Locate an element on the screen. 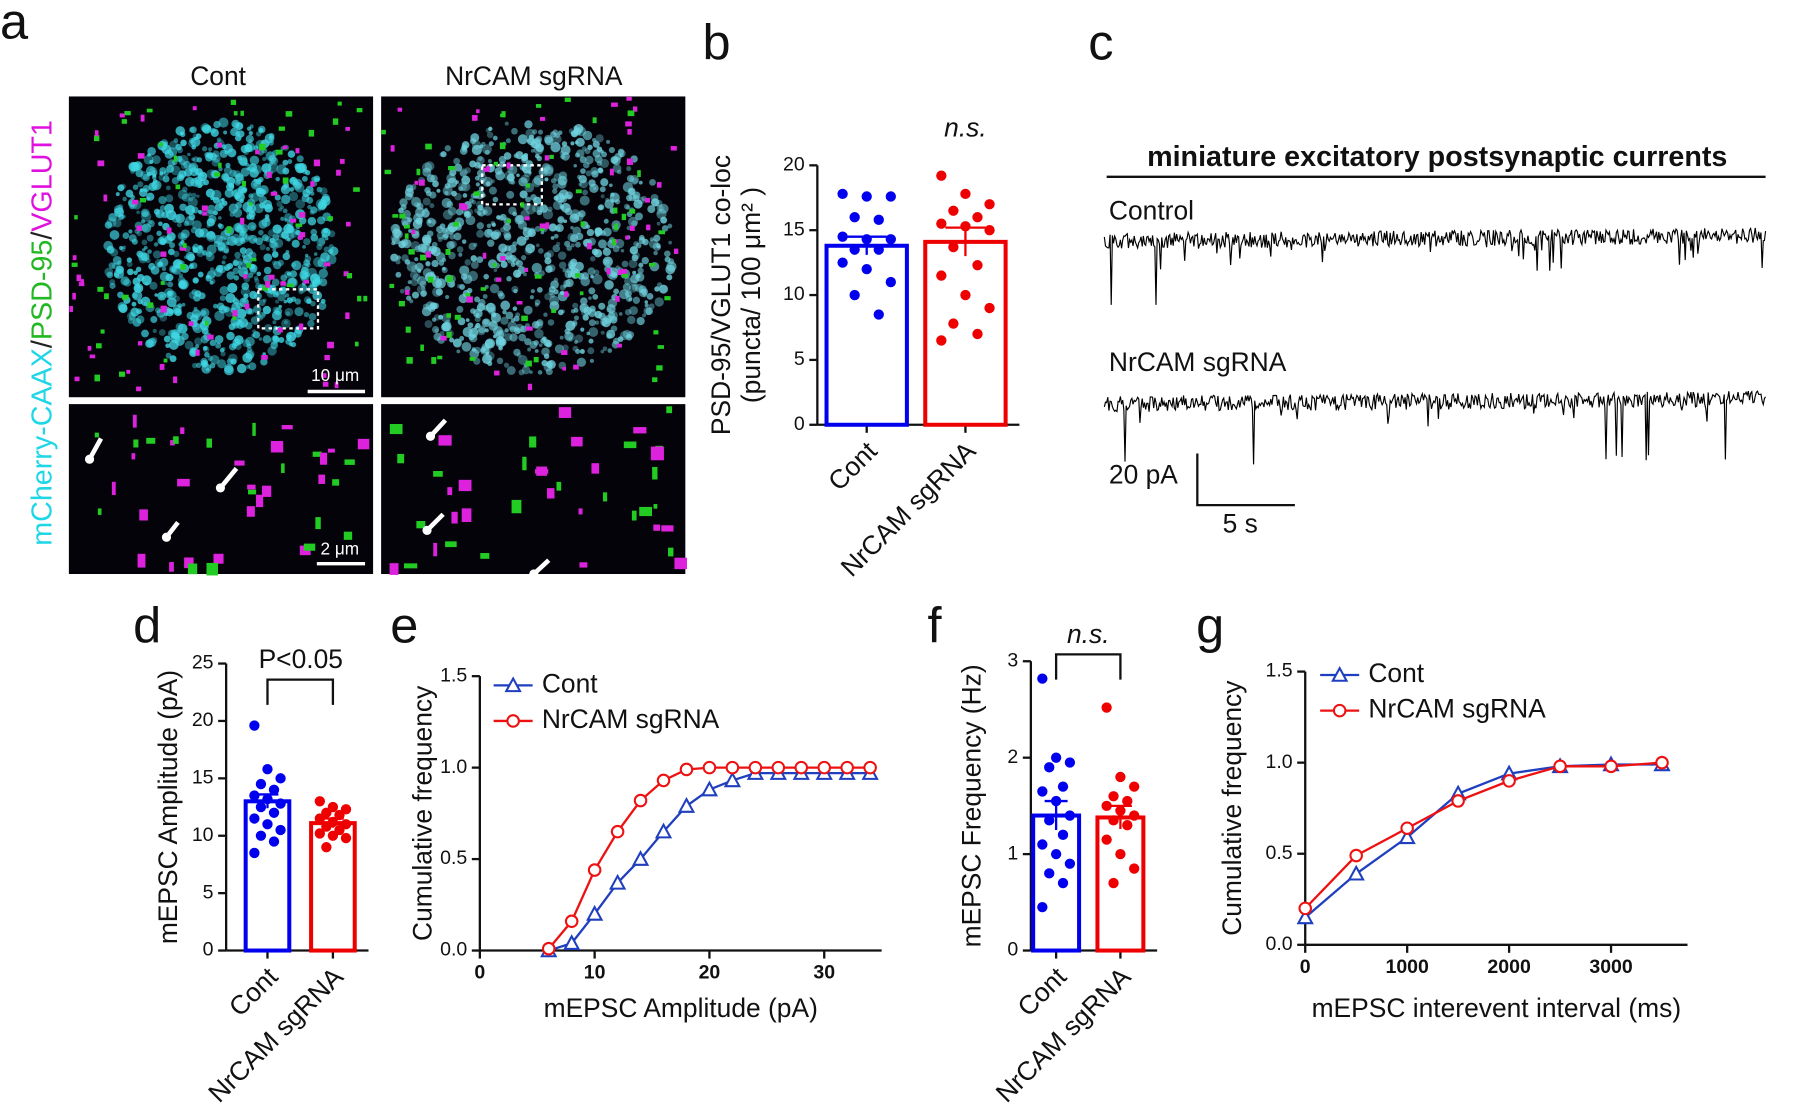 This screenshot has width=1800, height=1106. stain-part: / is located at coordinates (42, 344).